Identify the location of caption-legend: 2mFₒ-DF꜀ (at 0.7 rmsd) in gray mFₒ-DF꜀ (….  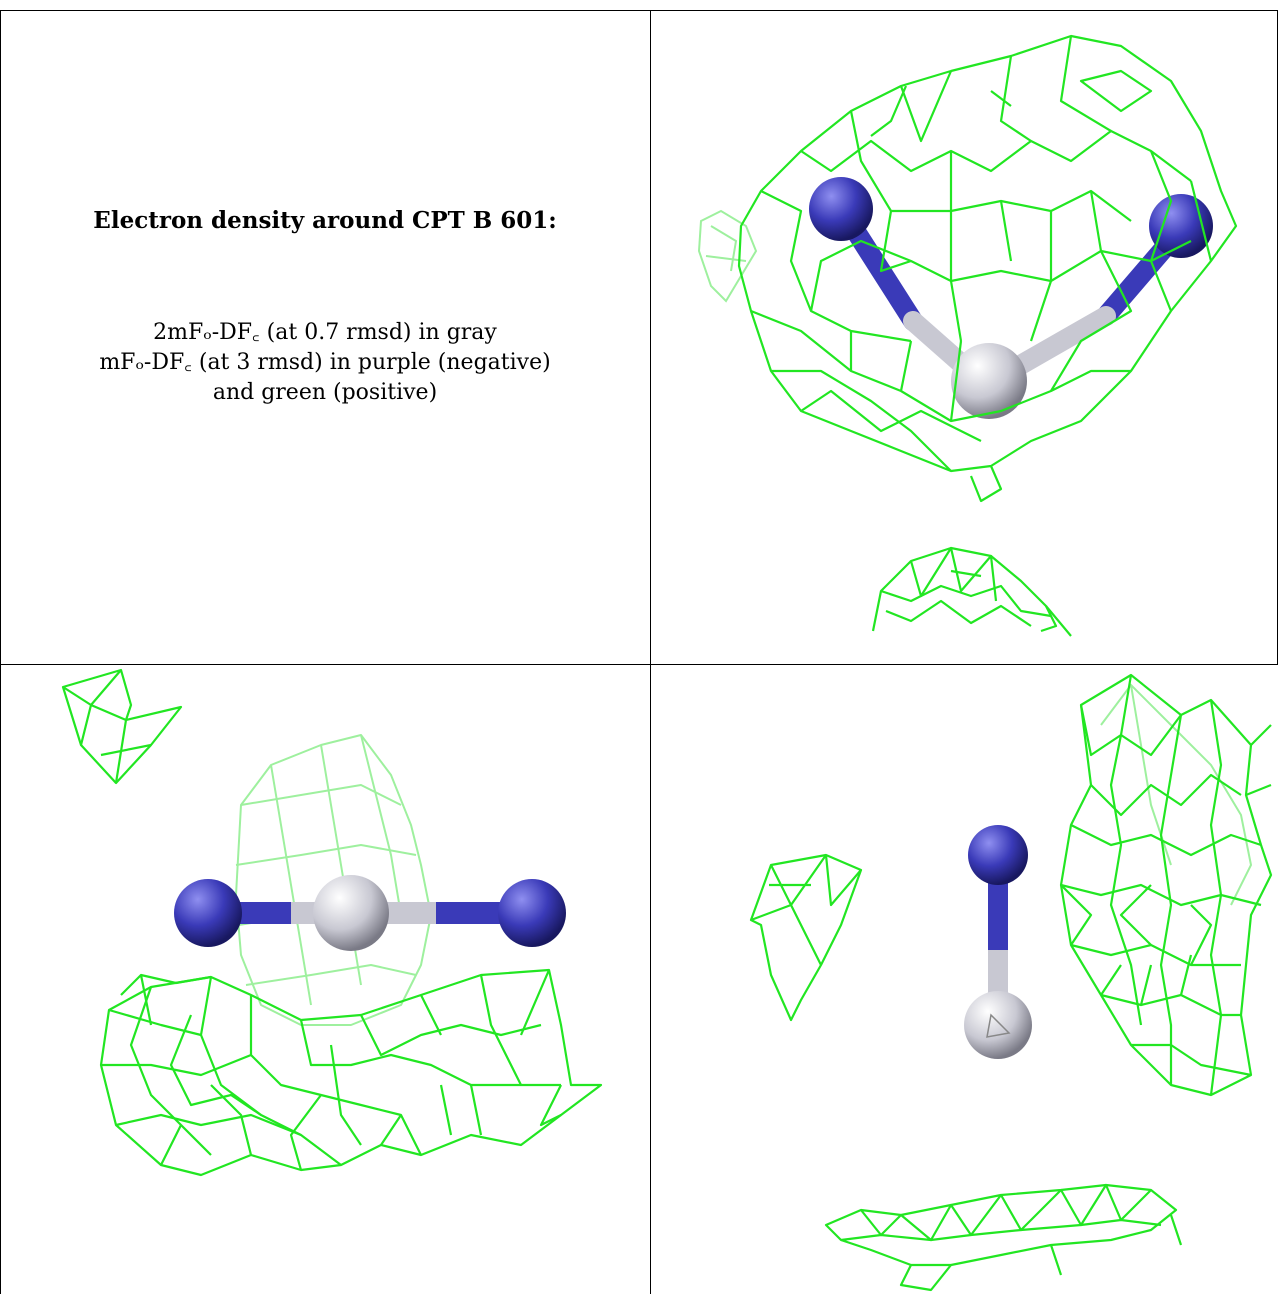
(325, 363).